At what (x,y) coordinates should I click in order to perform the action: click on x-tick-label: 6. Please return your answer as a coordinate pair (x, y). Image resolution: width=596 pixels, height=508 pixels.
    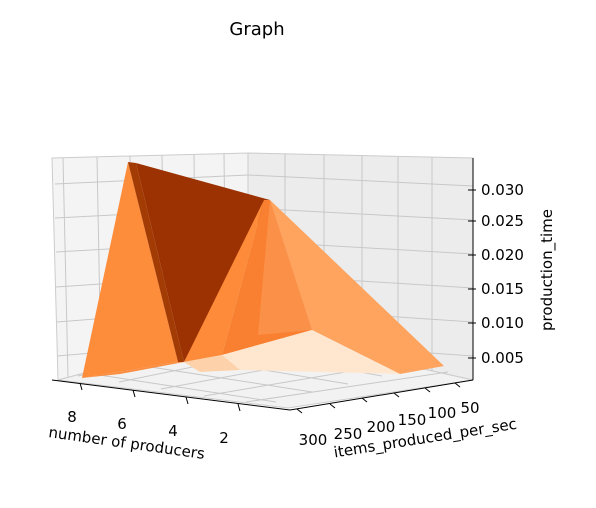
    Looking at the image, I should click on (122, 424).